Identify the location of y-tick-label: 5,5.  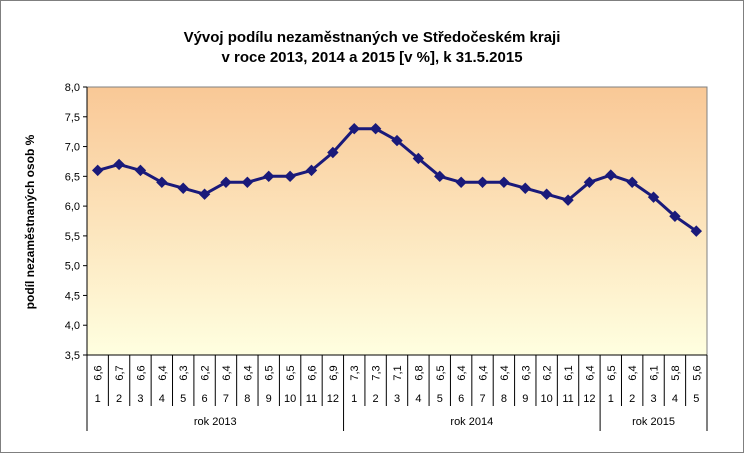
(72, 237).